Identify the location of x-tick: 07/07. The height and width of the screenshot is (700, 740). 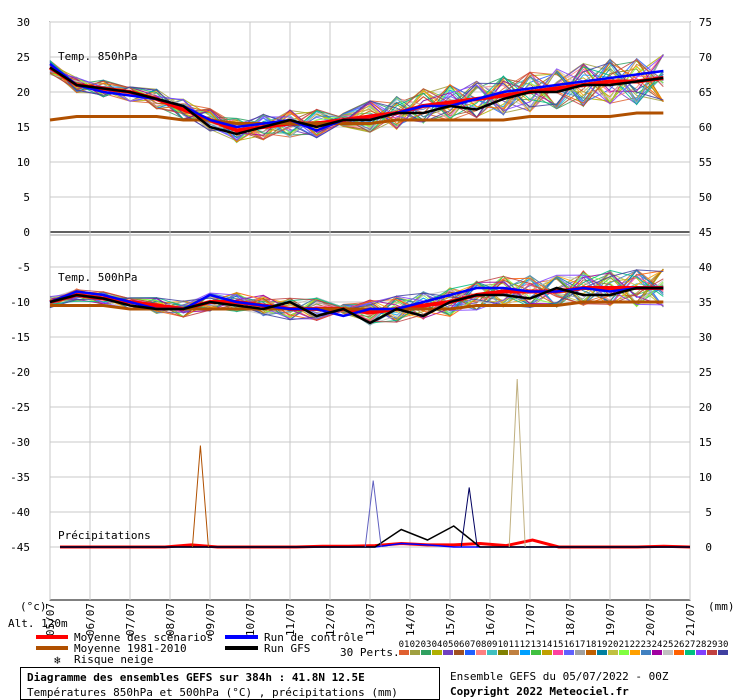
(130, 619).